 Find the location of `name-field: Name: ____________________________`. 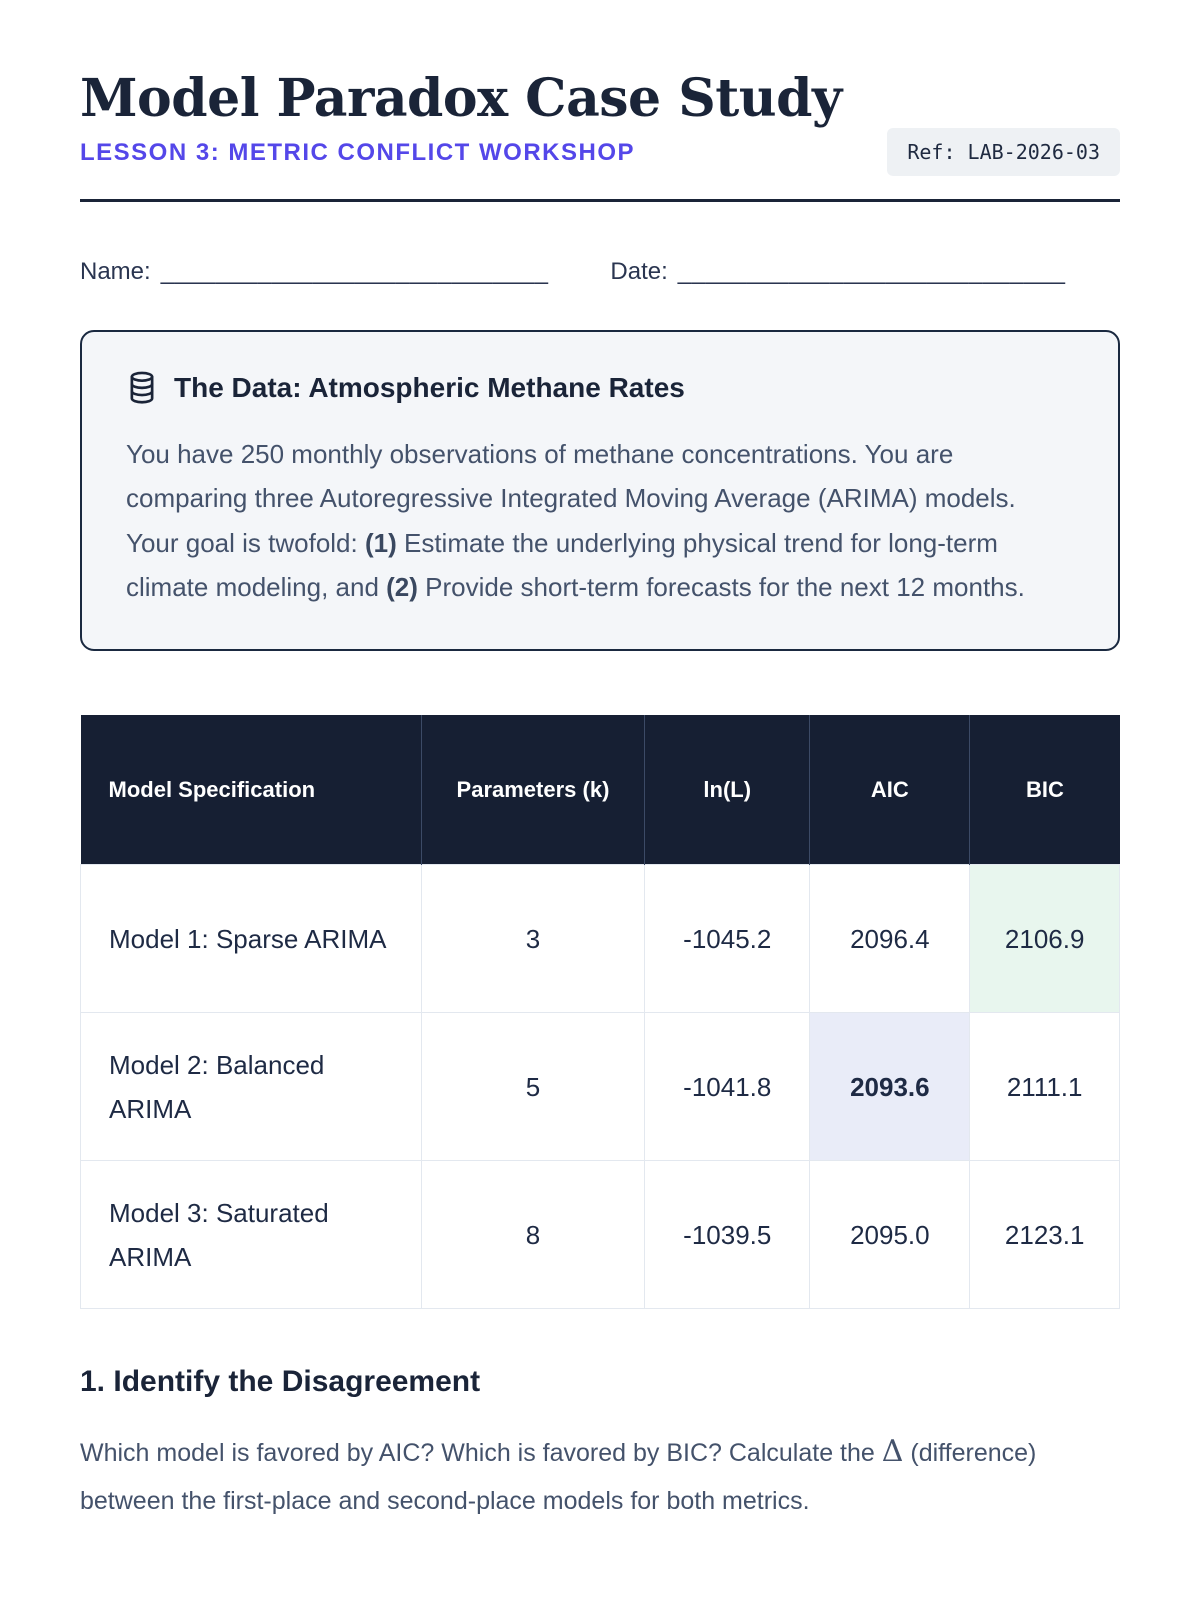

name-field: Name: ____________________________ is located at coordinates (314, 272).